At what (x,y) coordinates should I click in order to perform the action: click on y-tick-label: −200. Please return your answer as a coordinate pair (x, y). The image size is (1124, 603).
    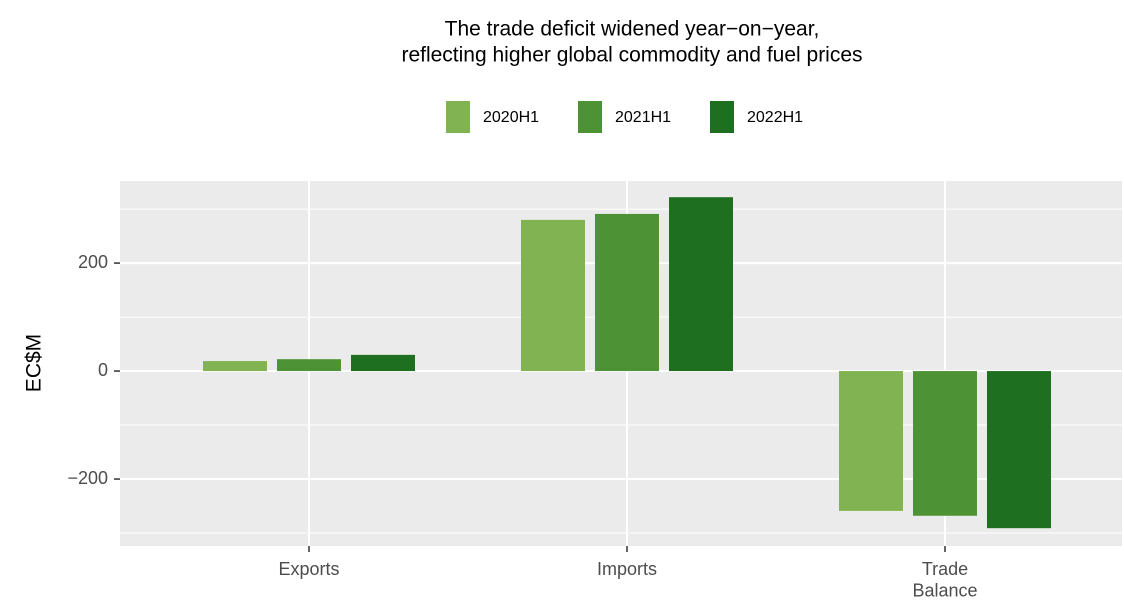
    Looking at the image, I should click on (87, 478).